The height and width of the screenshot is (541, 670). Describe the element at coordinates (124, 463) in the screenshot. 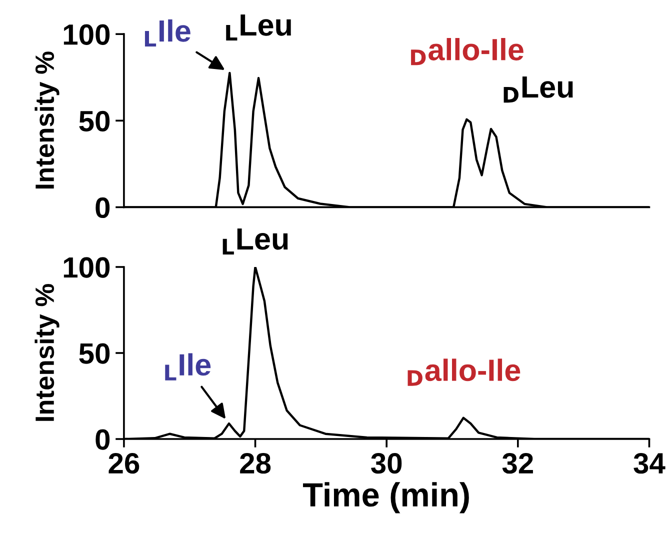

I see `x-tick-label: 26` at that location.